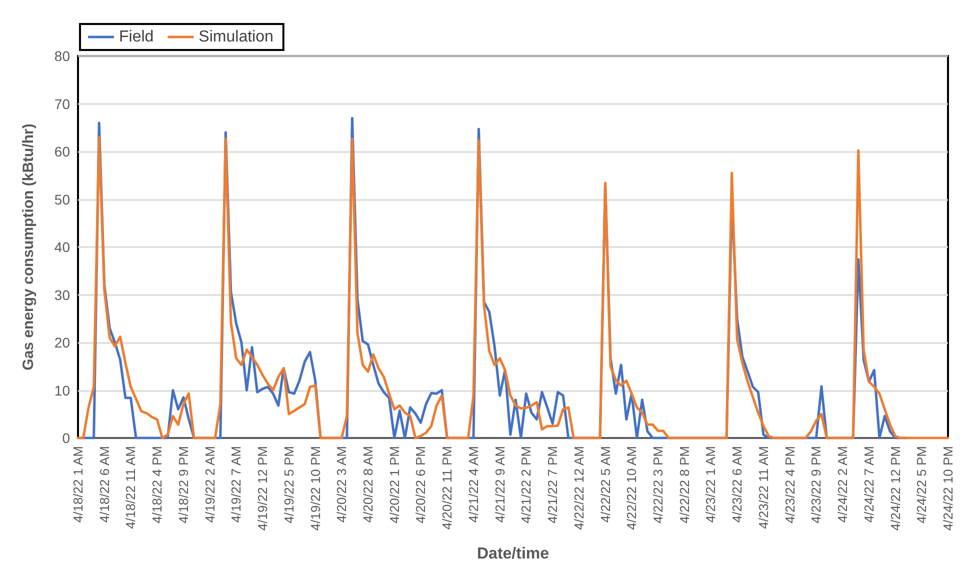  I want to click on x-tick-label: 4/20/22 11 PM, so click(447, 488).